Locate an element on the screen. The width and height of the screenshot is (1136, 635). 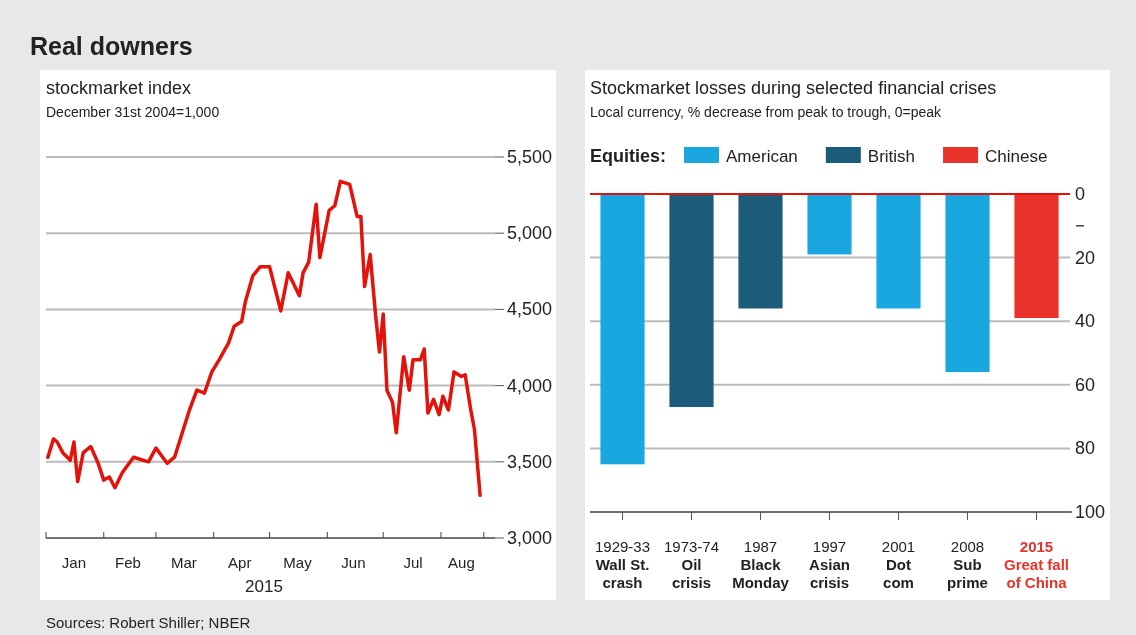
y-tick-label: 3,500 is located at coordinates (530, 461).